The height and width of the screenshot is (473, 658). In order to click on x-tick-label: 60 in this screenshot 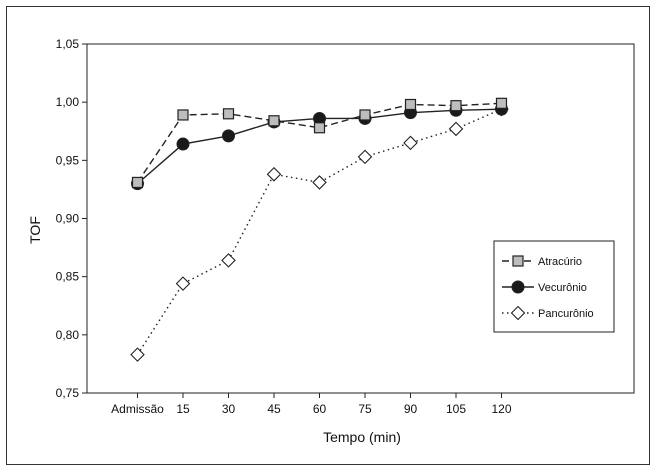, I will do `click(320, 409)`.